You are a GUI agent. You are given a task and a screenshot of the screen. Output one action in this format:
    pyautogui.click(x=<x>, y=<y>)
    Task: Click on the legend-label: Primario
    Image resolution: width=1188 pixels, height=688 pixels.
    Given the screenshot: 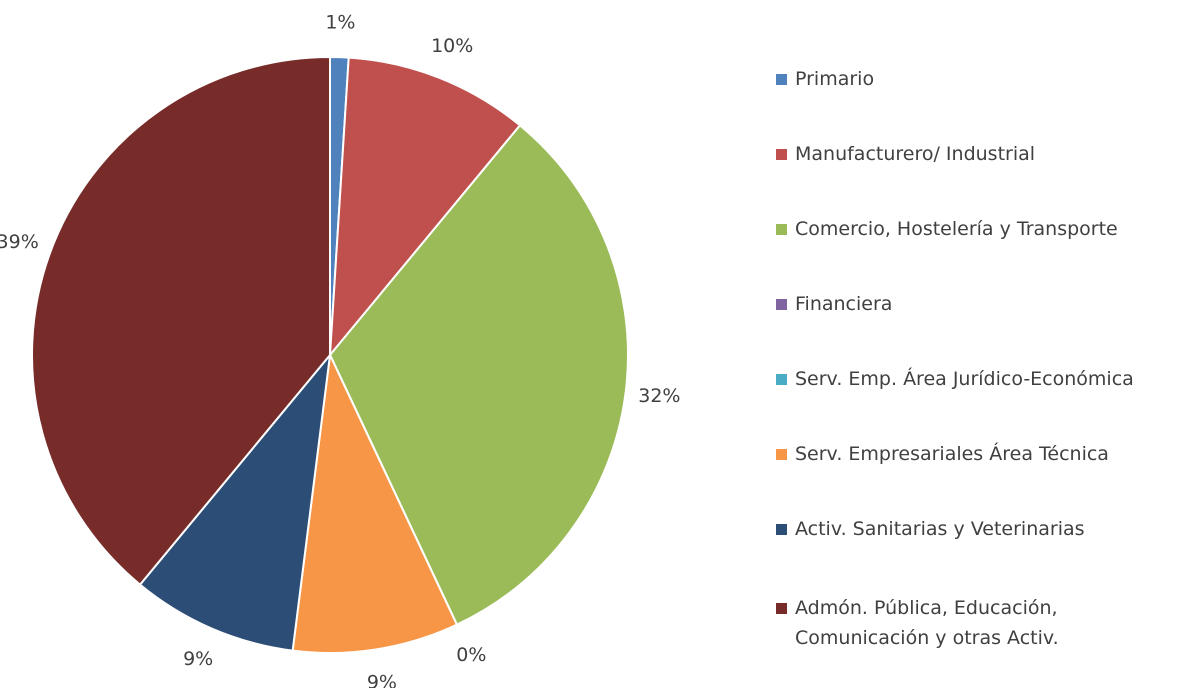 What is the action you would take?
    pyautogui.click(x=835, y=79)
    